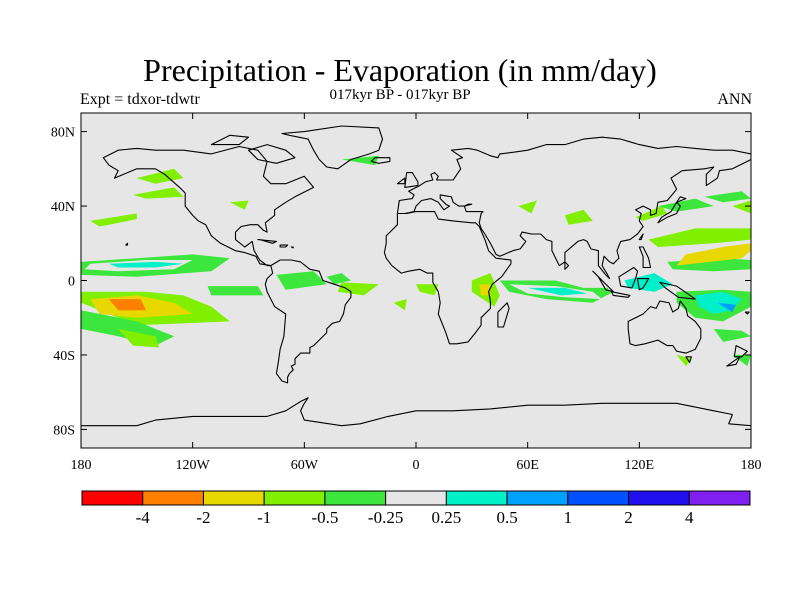 The image size is (800, 600). What do you see at coordinates (203, 517) in the screenshot?
I see `colorbar-label: -2` at bounding box center [203, 517].